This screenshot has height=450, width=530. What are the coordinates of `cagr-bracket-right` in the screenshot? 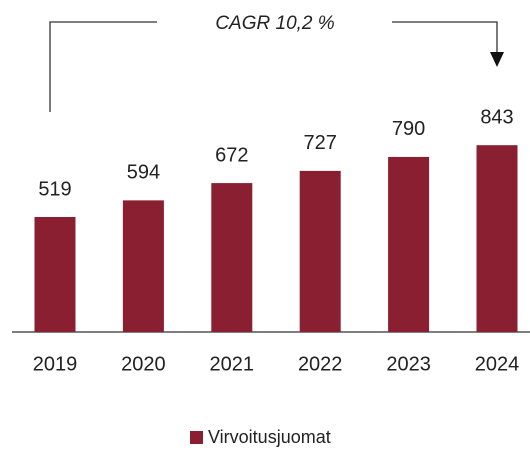 It's located at (445, 37).